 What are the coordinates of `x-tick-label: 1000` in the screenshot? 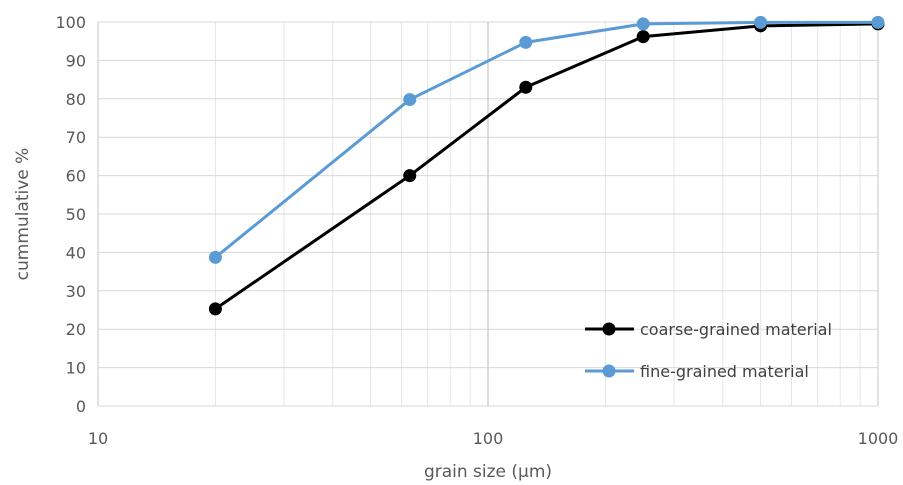 It's located at (878, 438).